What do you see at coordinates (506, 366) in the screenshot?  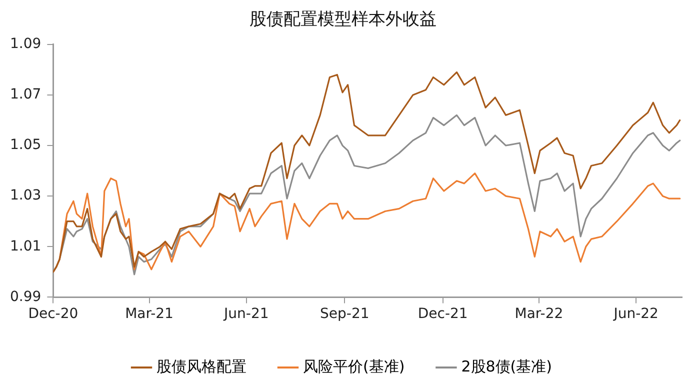 I see `legend-label: 2股8债(基准)` at bounding box center [506, 366].